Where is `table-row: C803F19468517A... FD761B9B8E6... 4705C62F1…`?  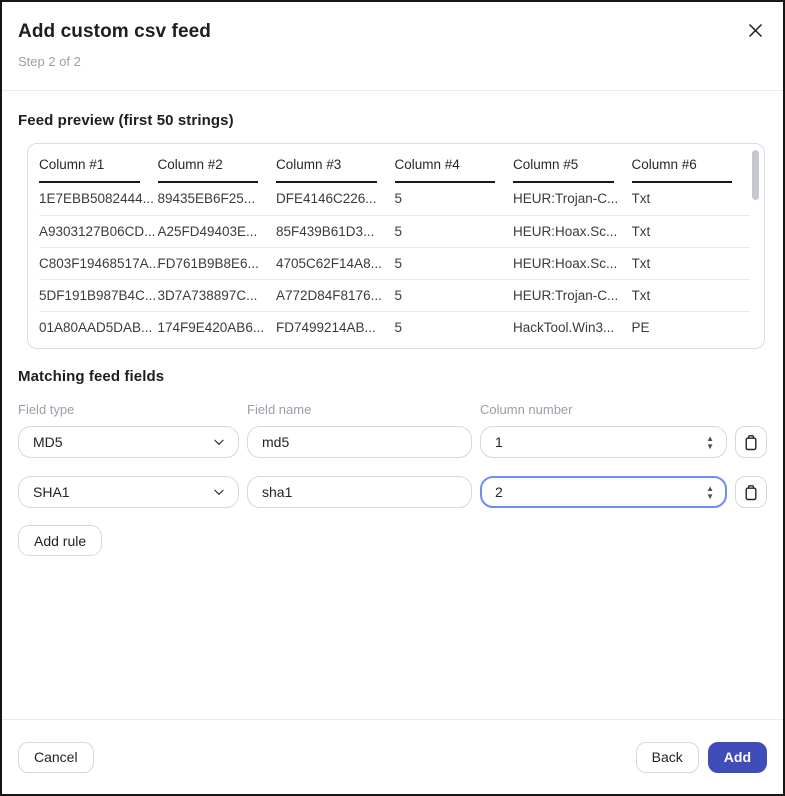 table-row: C803F19468517A... FD761B9B8E6... 4705C62F1… is located at coordinates (396, 263).